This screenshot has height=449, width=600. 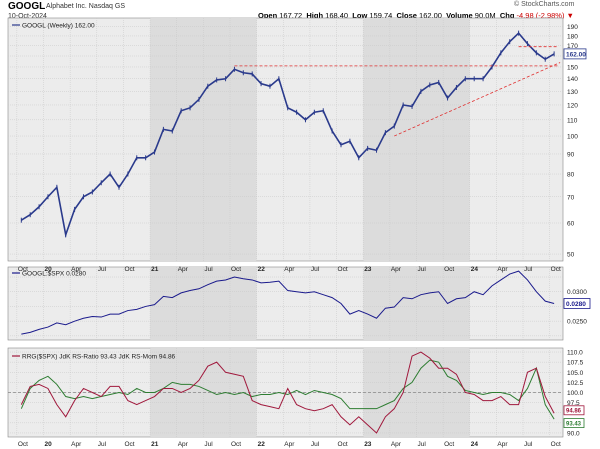 What do you see at coordinates (507, 15) in the screenshot?
I see `chg-label: Chg` at bounding box center [507, 15].